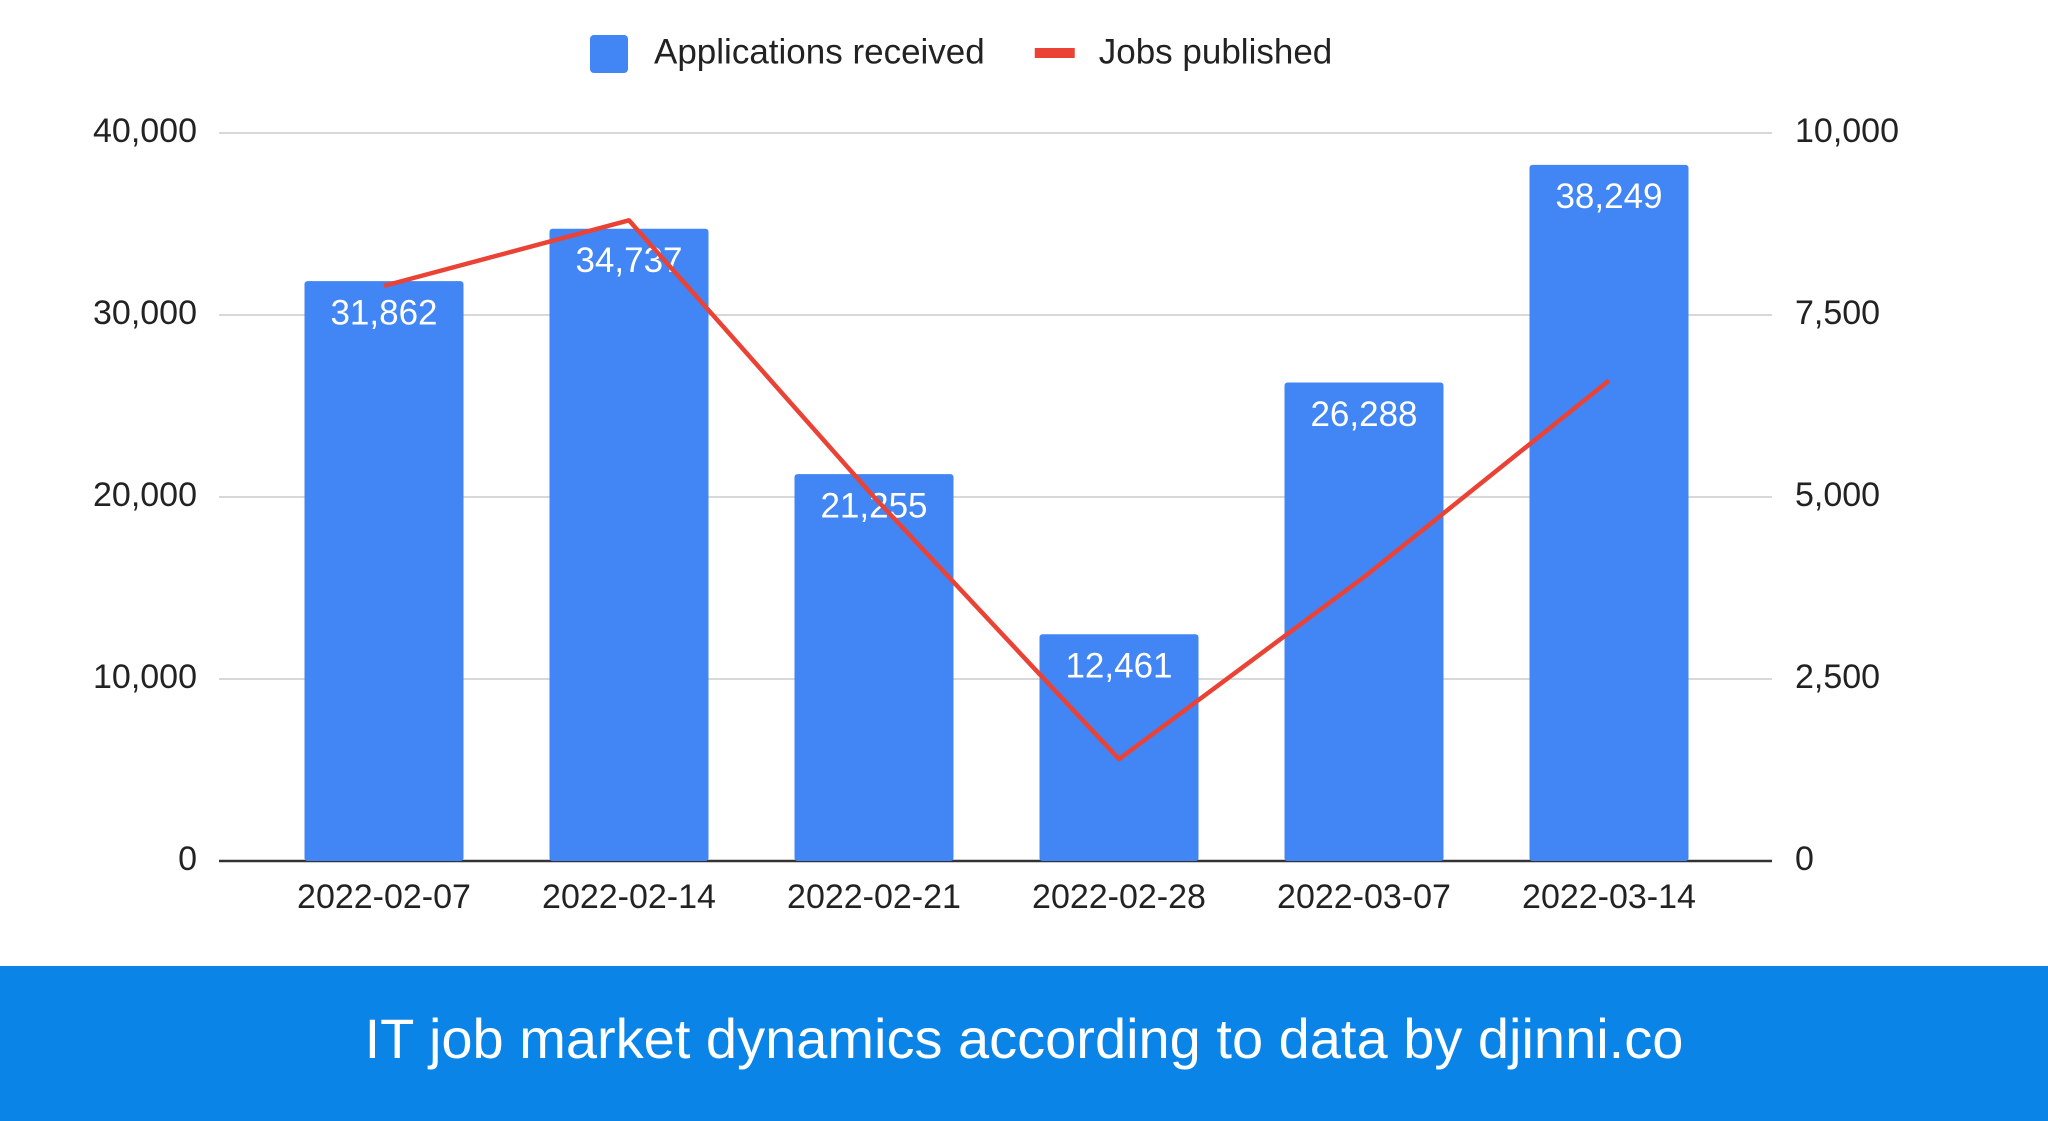 The image size is (2048, 1121). I want to click on legend-label: Applications received, so click(819, 51).